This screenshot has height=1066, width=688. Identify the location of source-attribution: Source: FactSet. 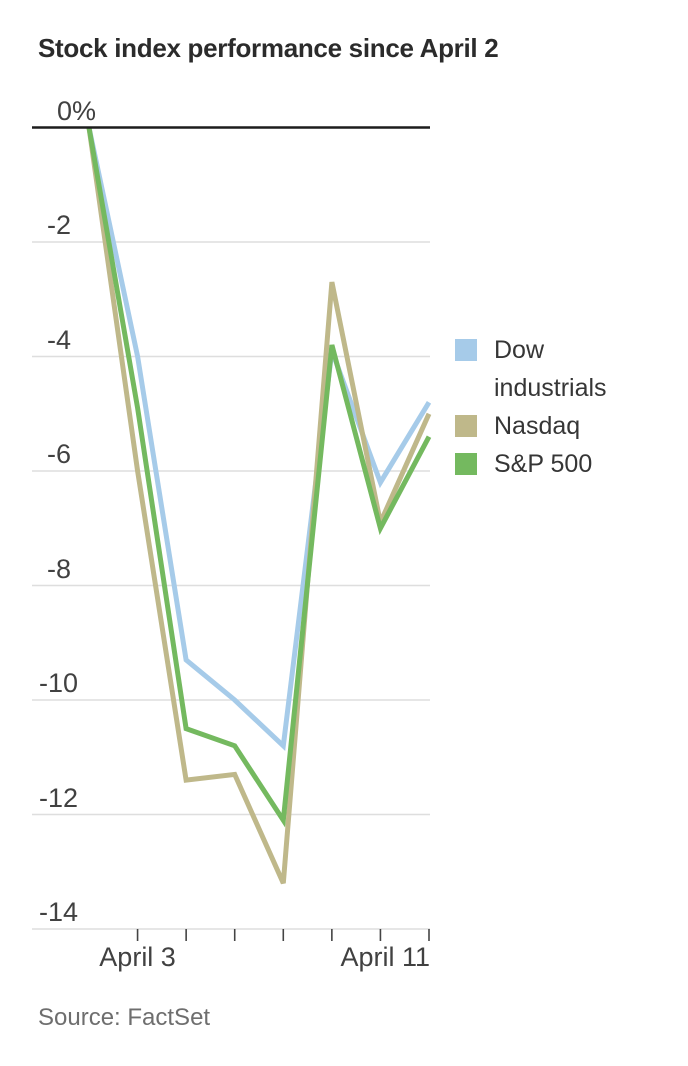
(124, 1017).